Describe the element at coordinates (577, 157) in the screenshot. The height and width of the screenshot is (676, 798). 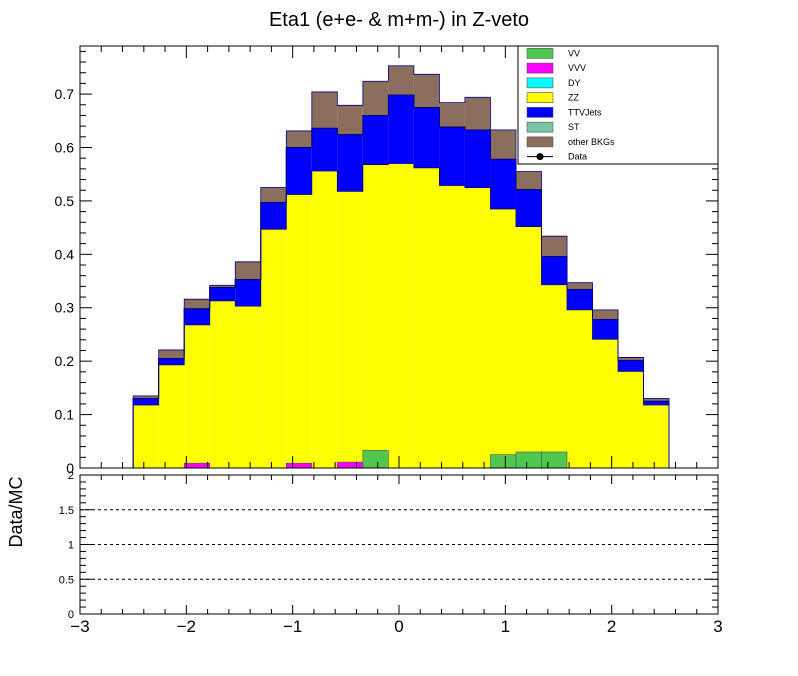
I see `legend-label: Data` at that location.